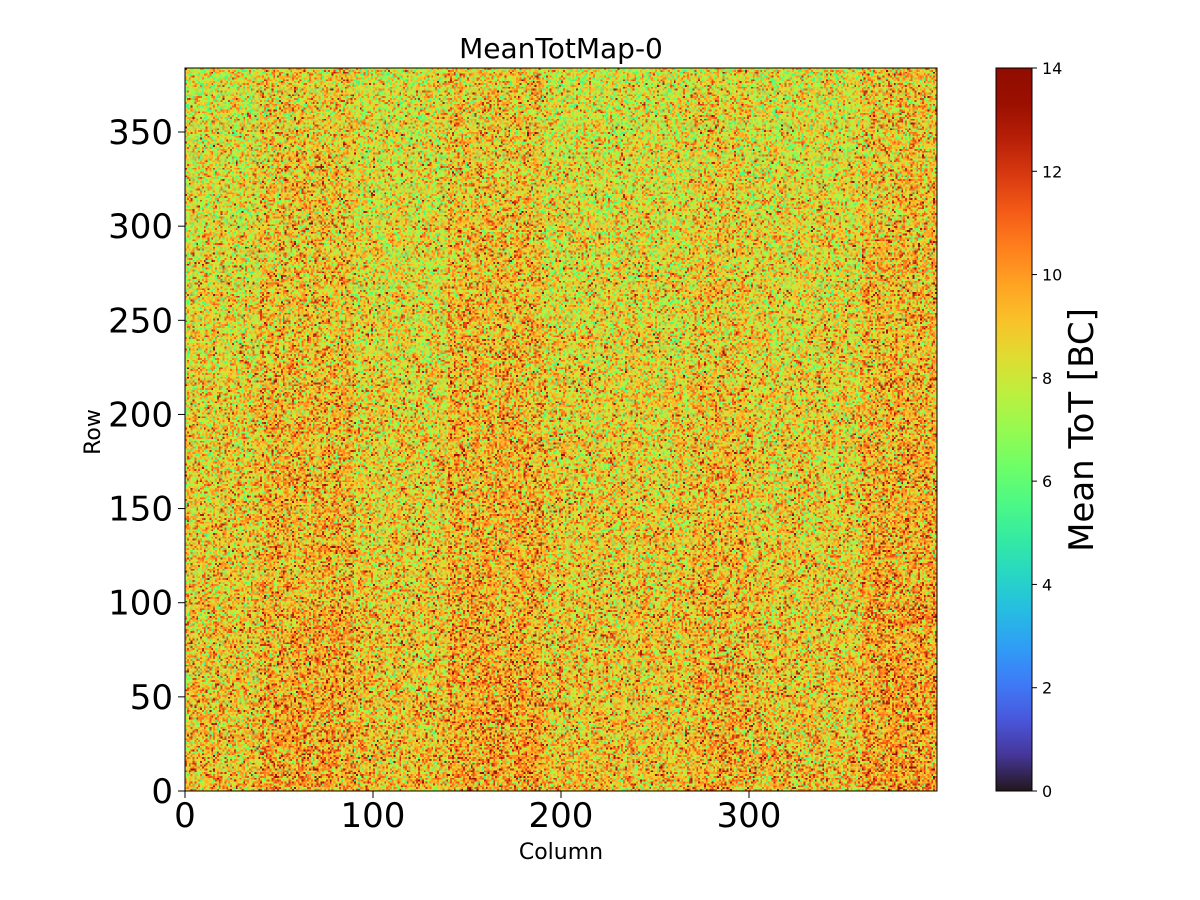 Image resolution: width=1200 pixels, height=900 pixels. Describe the element at coordinates (140, 133) in the screenshot. I see `y-tick-label: 350` at that location.